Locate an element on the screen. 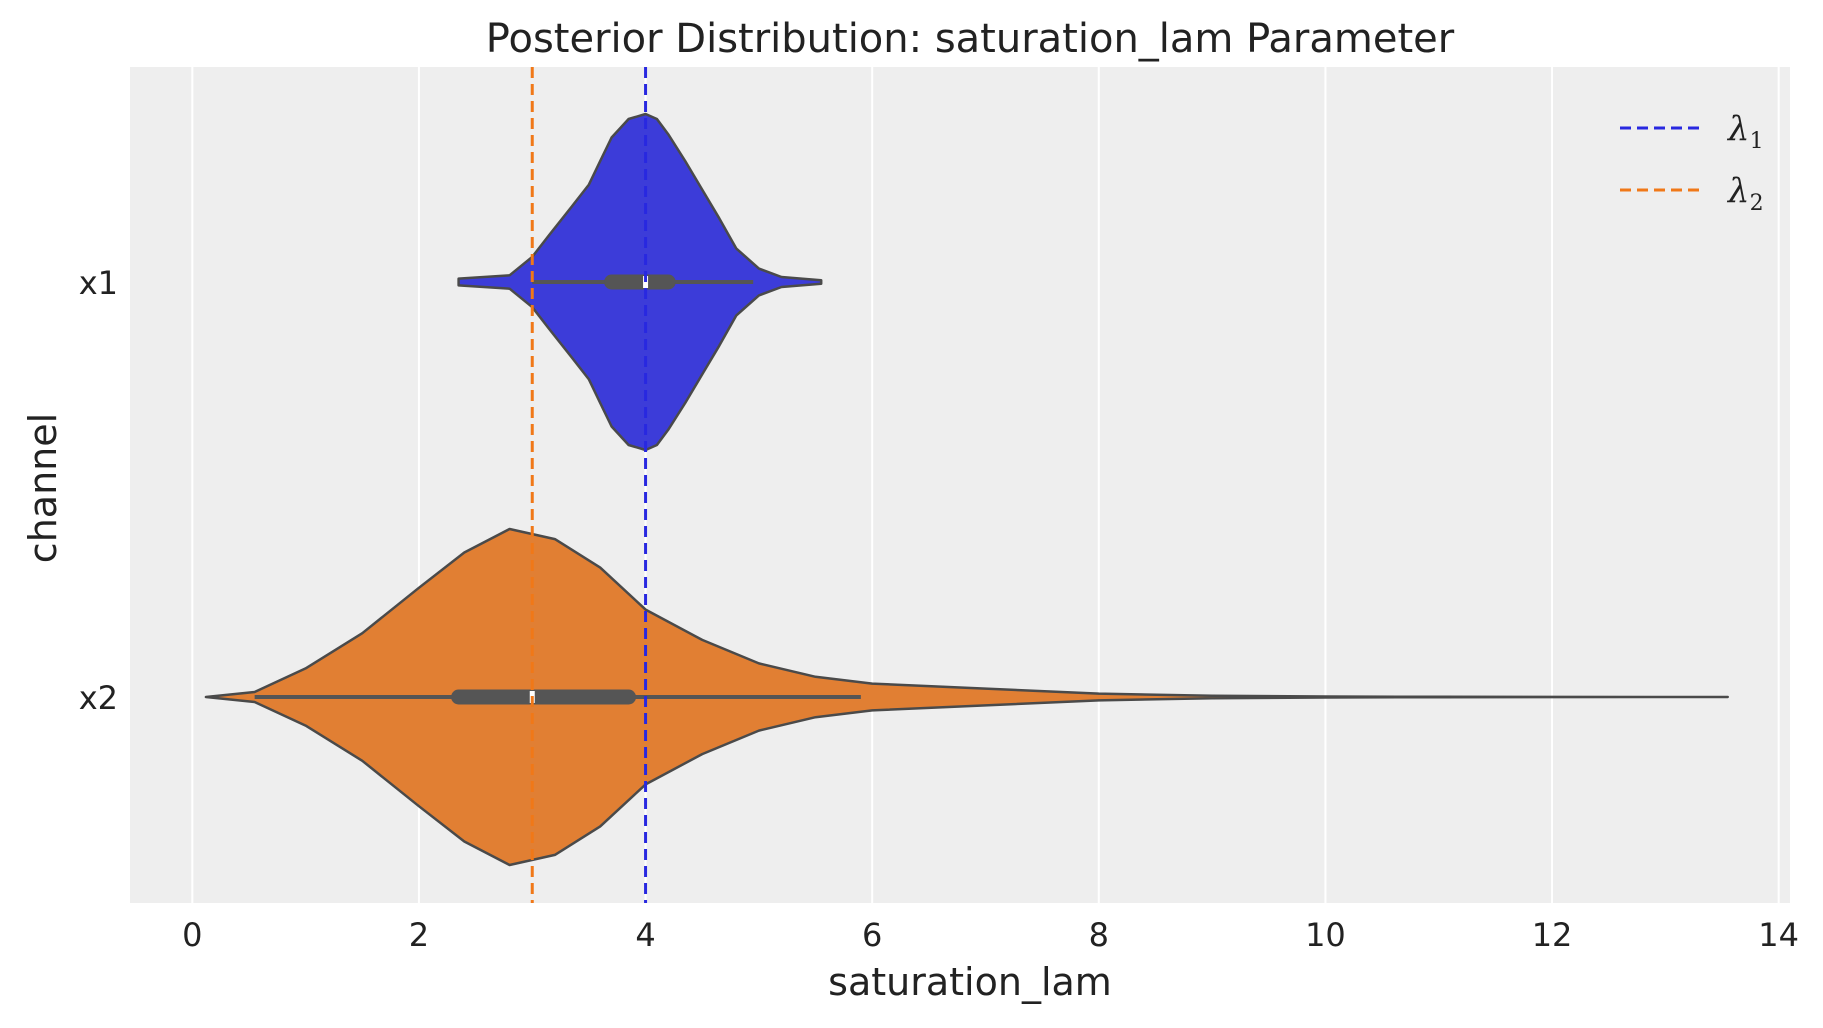 The width and height of the screenshot is (1823, 1028). x-tick-label: 6 is located at coordinates (872, 935).